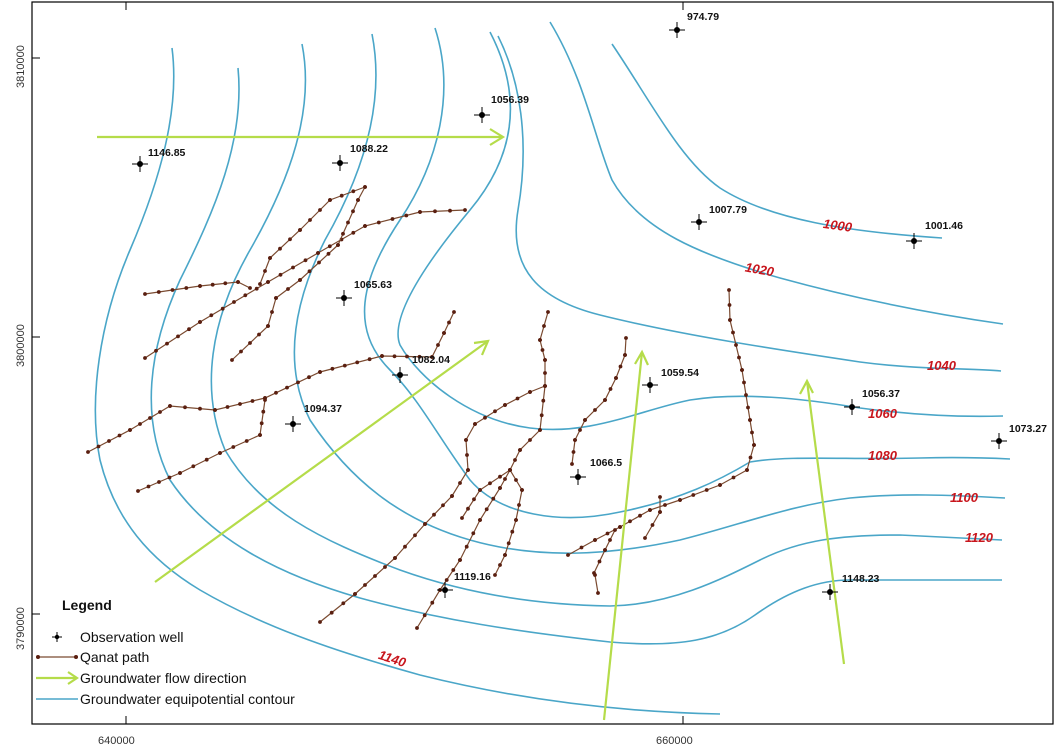 Image resolution: width=1057 pixels, height=748 pixels. What do you see at coordinates (777, 141) in the screenshot?
I see `contour-line` at bounding box center [777, 141].